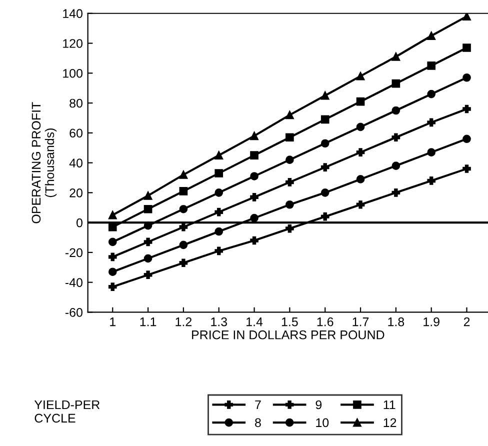 This screenshot has width=488, height=446. What do you see at coordinates (76, 103) in the screenshot?
I see `y-tick-label: 80` at bounding box center [76, 103].